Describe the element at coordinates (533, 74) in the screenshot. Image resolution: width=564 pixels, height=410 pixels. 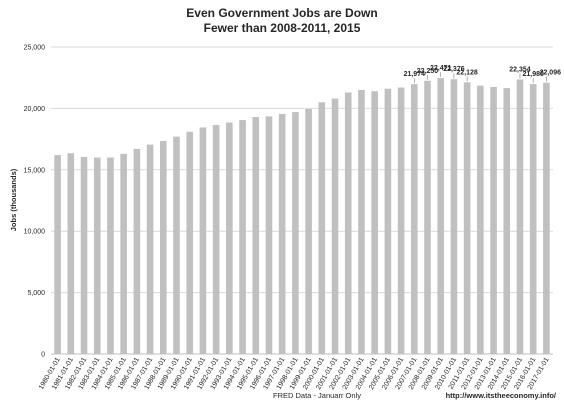
I see `data-label: 21,980` at that location.